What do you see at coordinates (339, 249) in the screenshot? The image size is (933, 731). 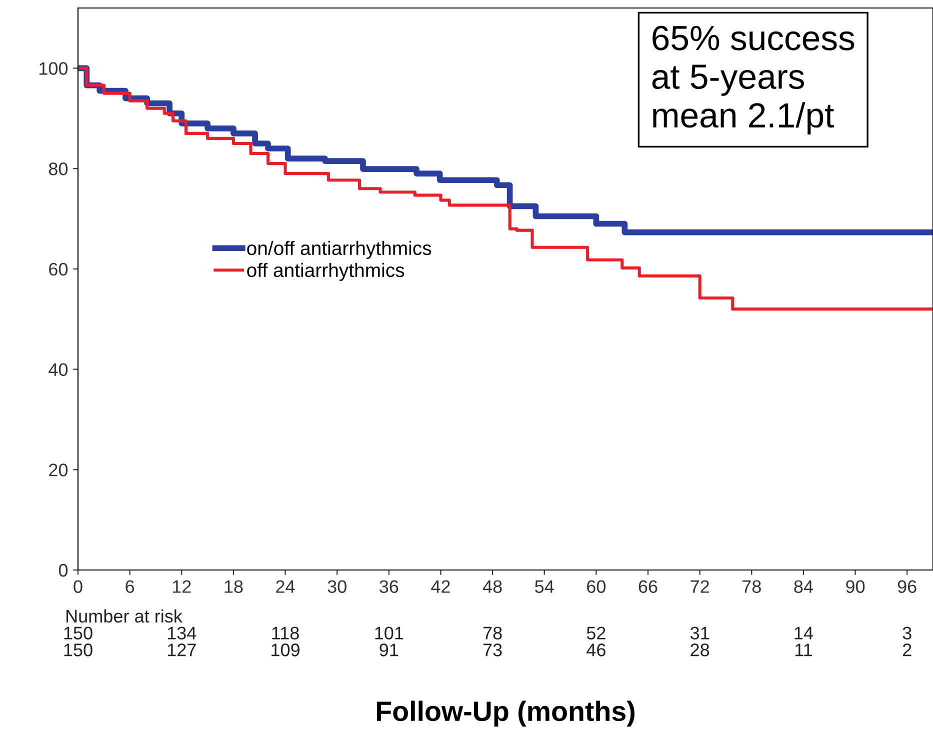 I see `legend-label: on/off antiarrhythmics` at bounding box center [339, 249].